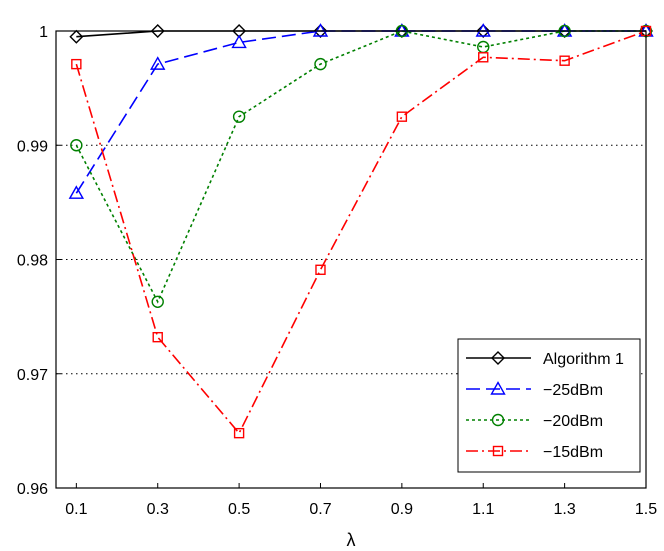  What do you see at coordinates (646, 509) in the screenshot?
I see `x-tick-label: 1.5` at bounding box center [646, 509].